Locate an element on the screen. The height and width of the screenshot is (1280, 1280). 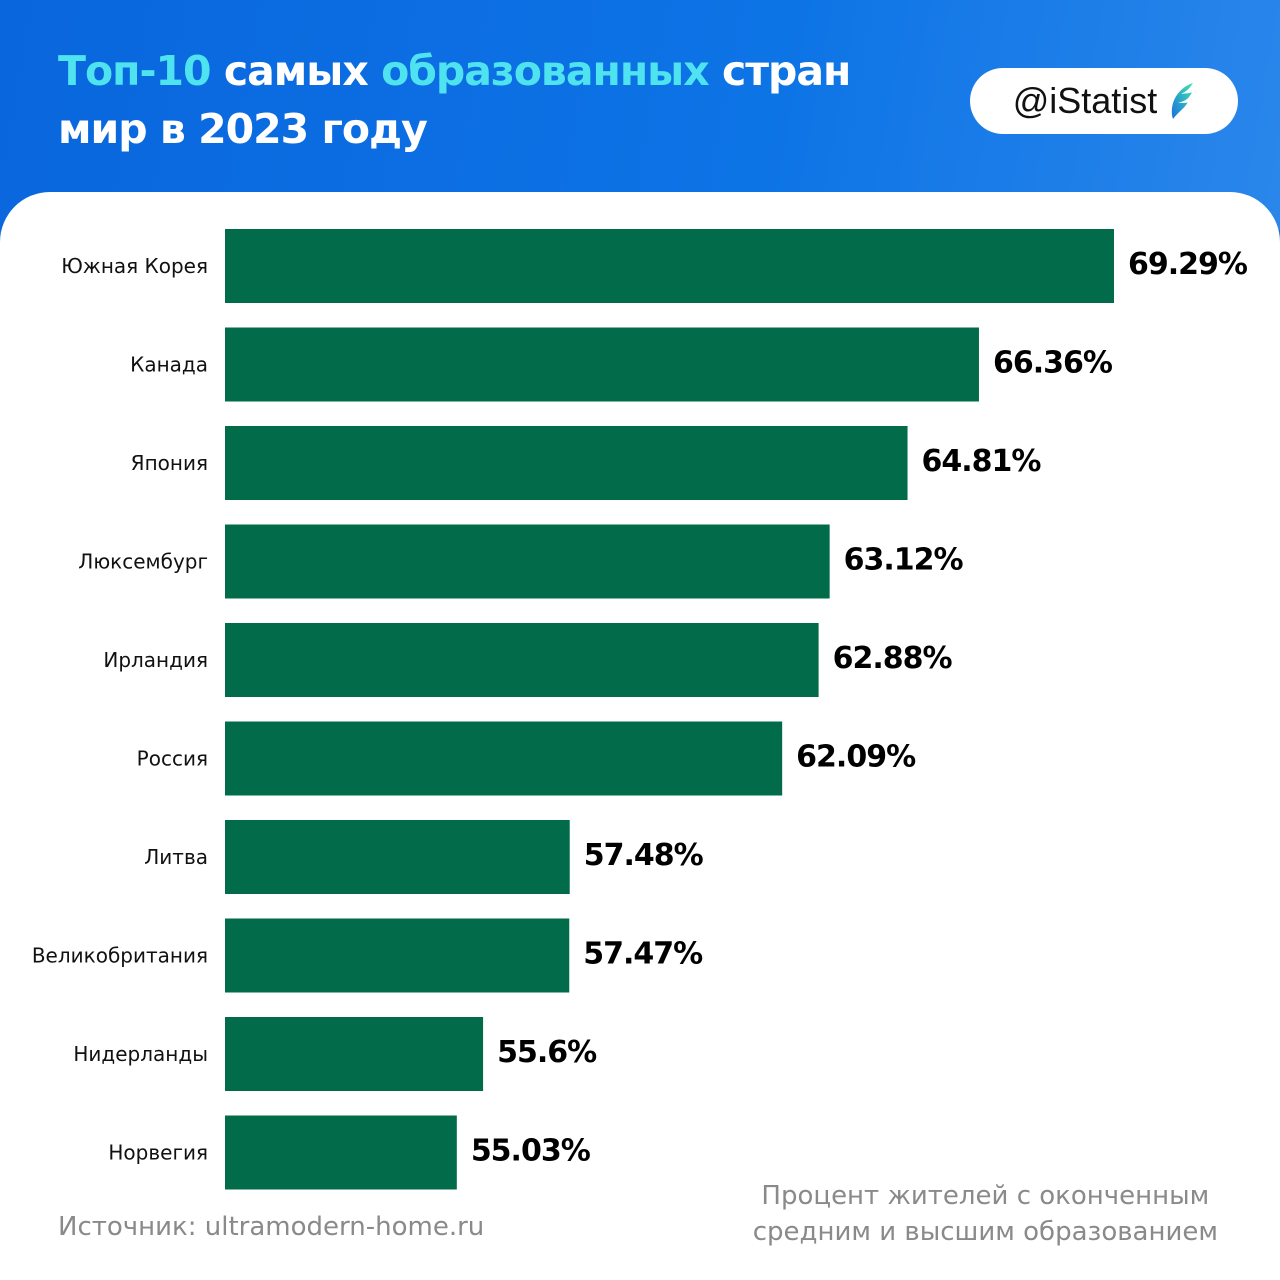
category-label: Южная Корея is located at coordinates (134, 266).